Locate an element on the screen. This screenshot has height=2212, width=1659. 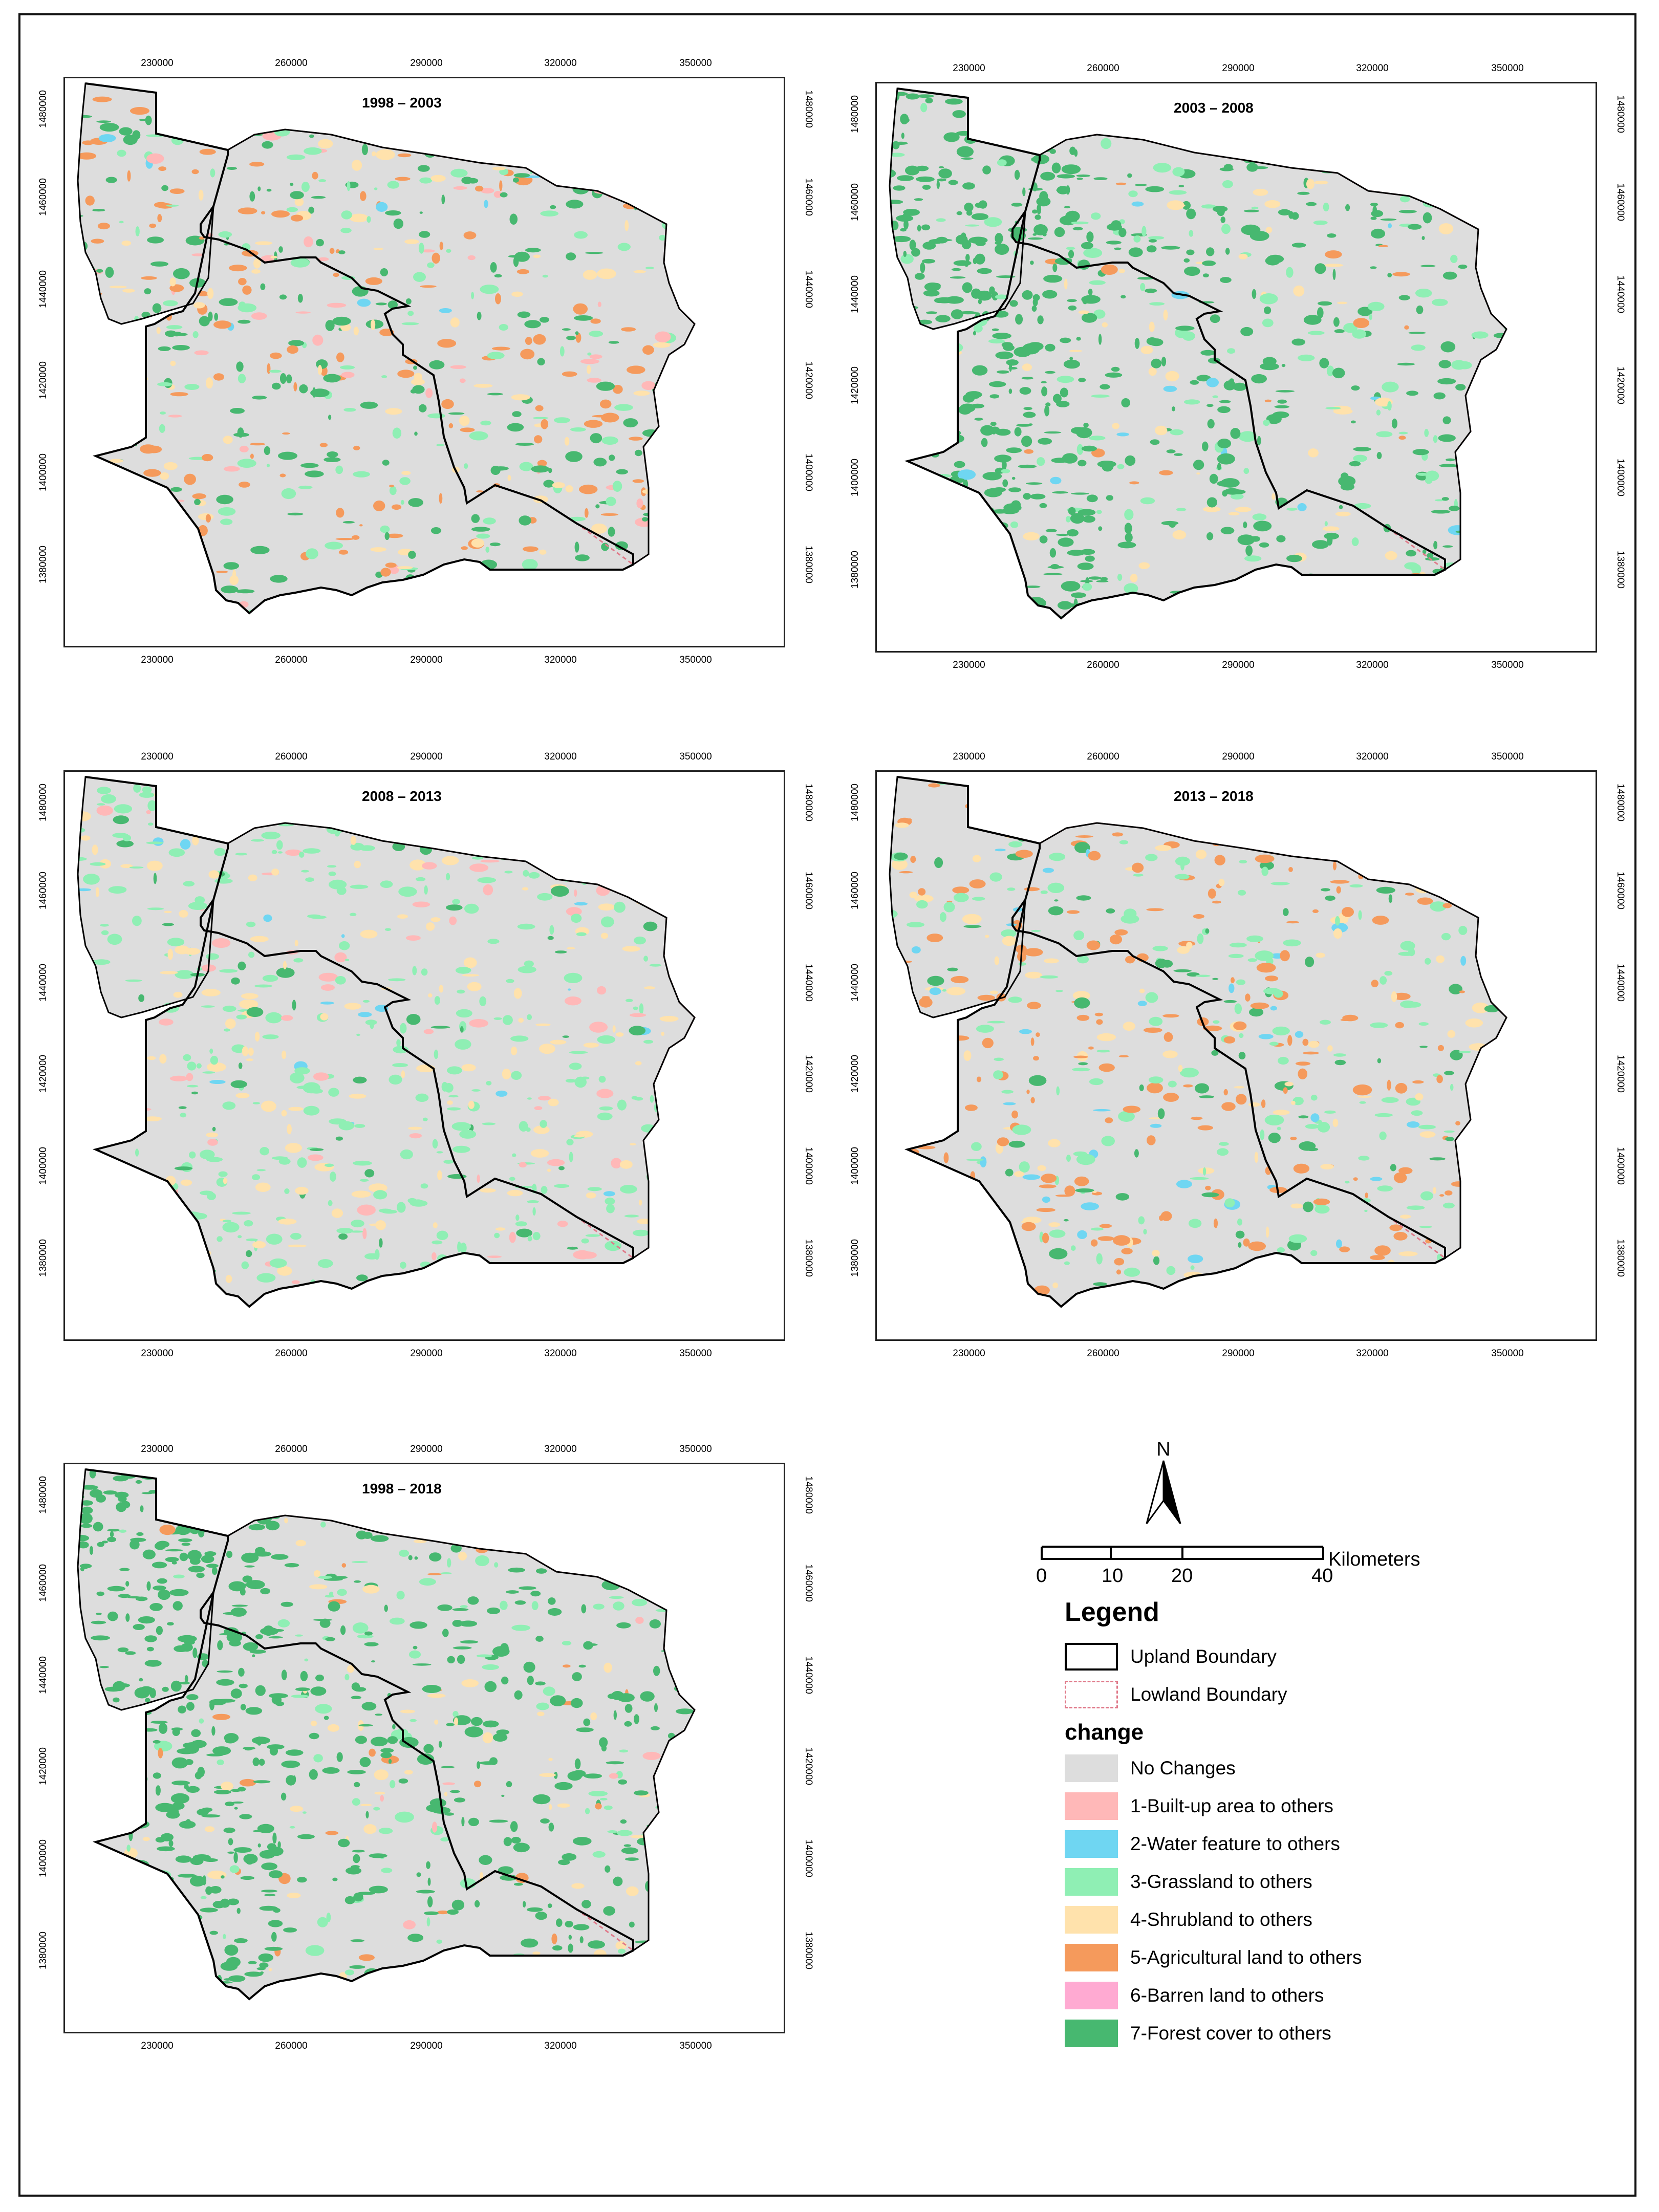
legend-label: 6-Barren land to others is located at coordinates (1227, 1995).